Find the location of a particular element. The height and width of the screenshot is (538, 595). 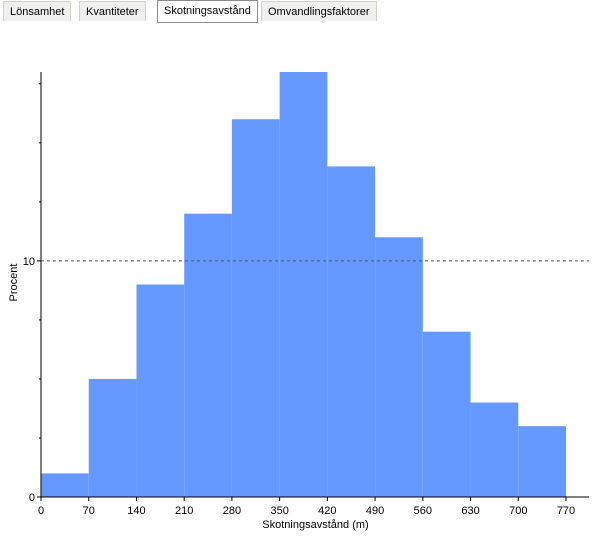

x-tick-label: 420 is located at coordinates (327, 511).